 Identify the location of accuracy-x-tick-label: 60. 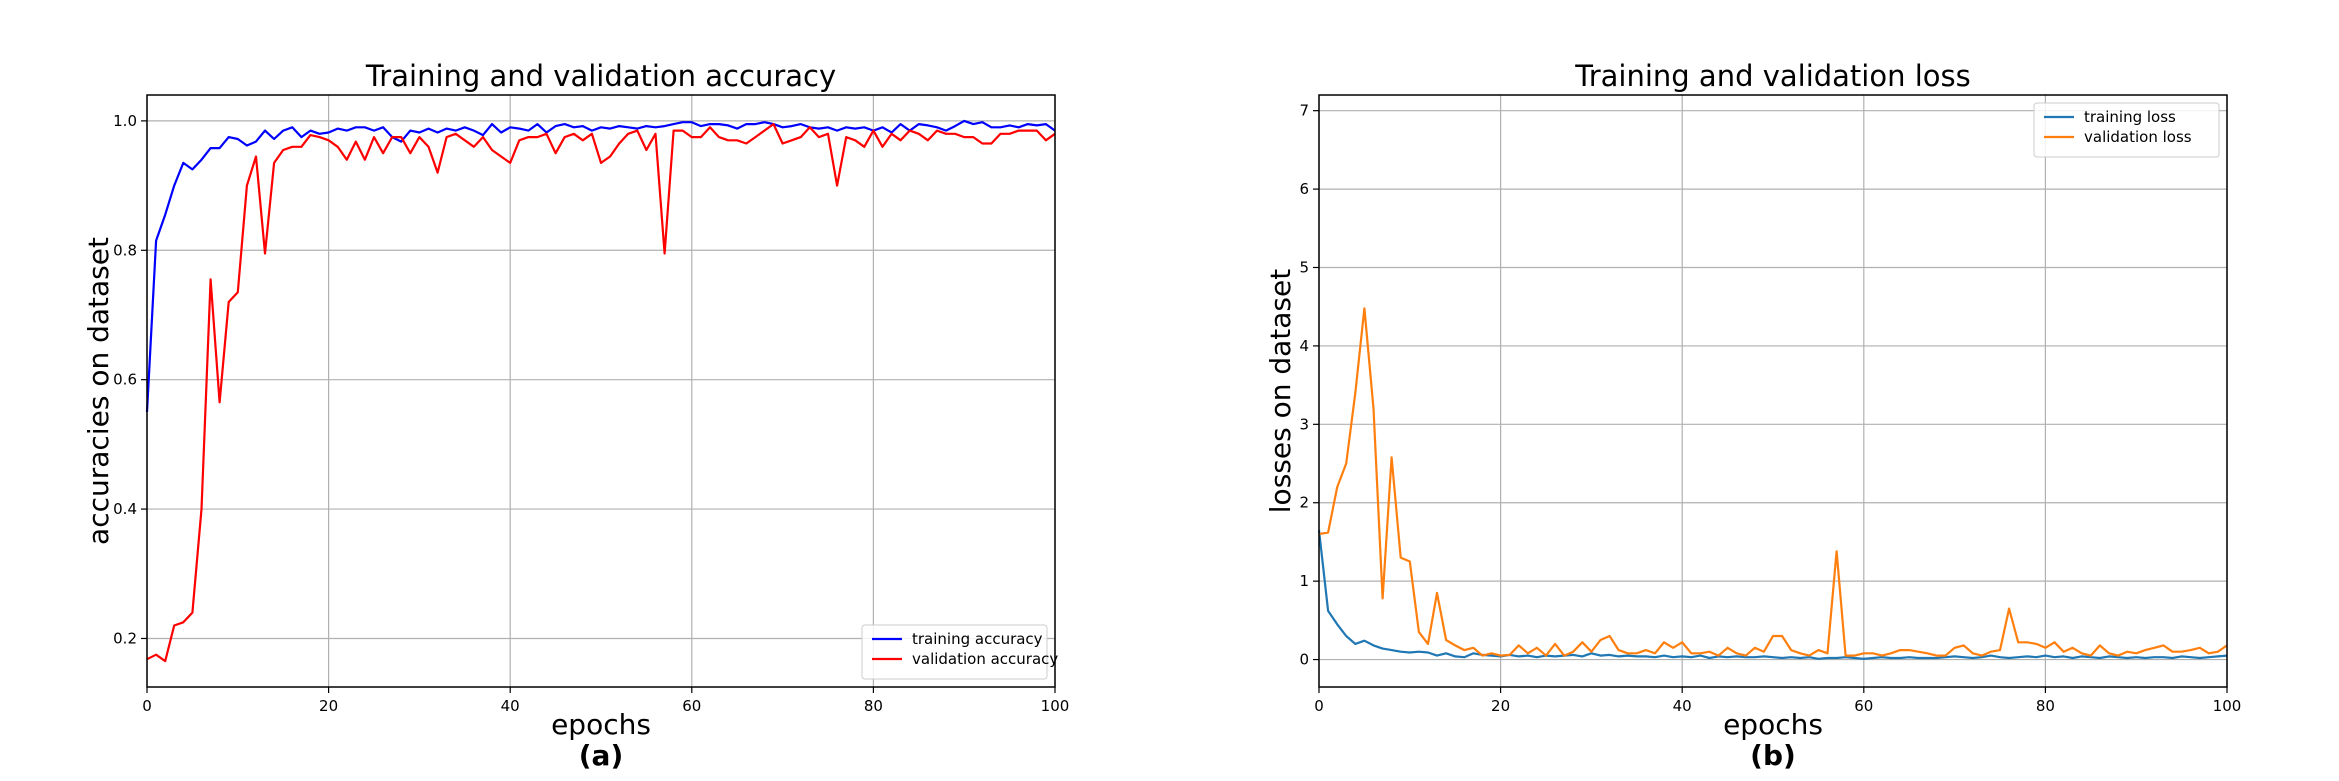
(691, 706).